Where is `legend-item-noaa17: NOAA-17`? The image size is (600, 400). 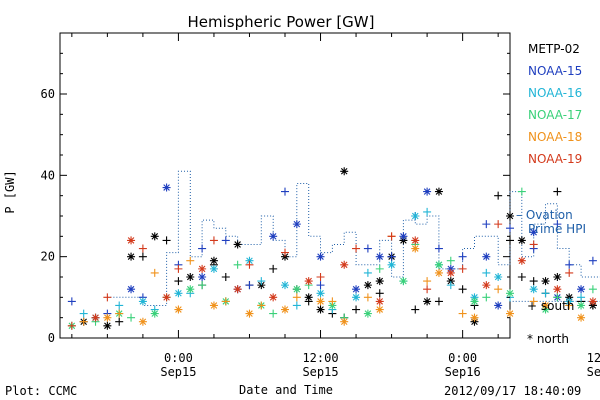
legend-item-noaa17: NOAA-17 is located at coordinates (555, 119).